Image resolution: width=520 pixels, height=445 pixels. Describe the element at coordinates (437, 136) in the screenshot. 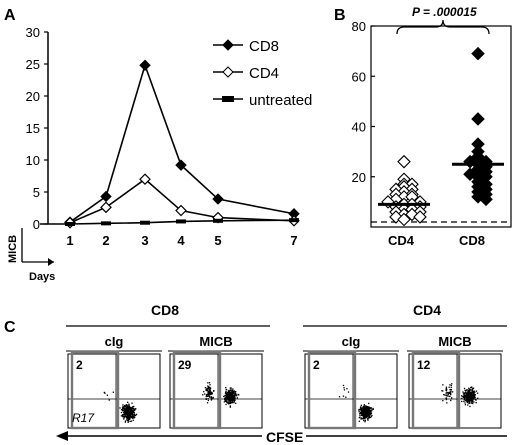

I see `panel-b-points` at that location.